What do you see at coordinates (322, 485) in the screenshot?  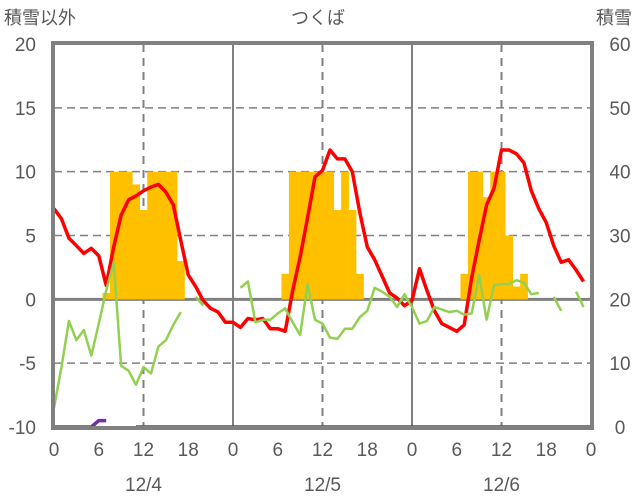 I see `date-label: 12/5` at bounding box center [322, 485].